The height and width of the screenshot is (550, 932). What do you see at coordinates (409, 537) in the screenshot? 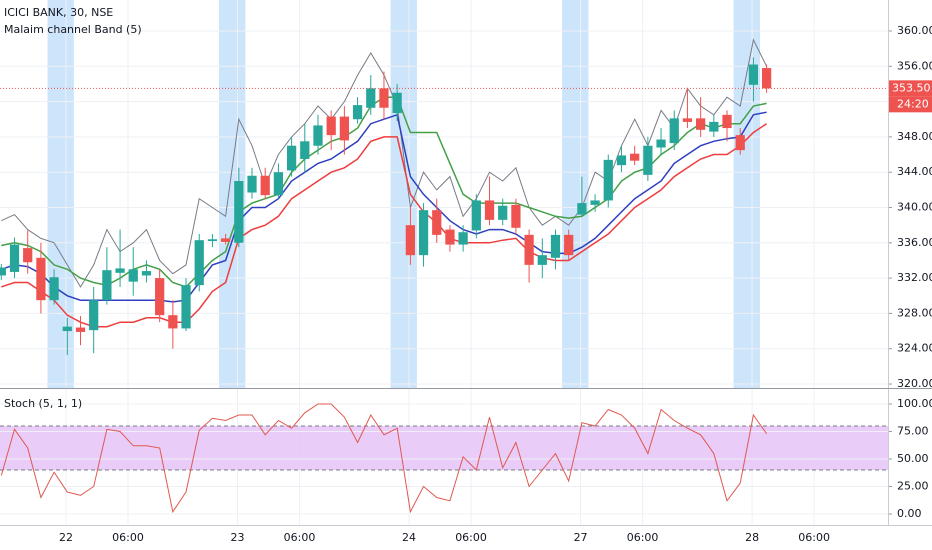
I see `x-tick-label: 24` at bounding box center [409, 537].